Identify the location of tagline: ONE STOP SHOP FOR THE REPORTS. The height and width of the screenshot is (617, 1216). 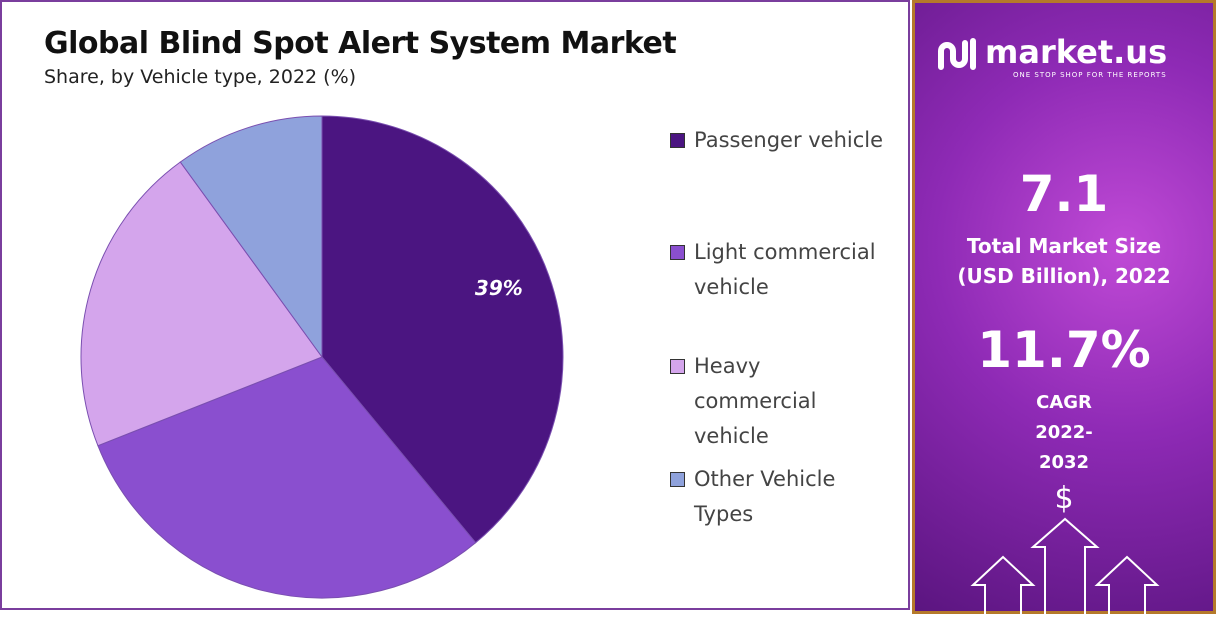
(1090, 75).